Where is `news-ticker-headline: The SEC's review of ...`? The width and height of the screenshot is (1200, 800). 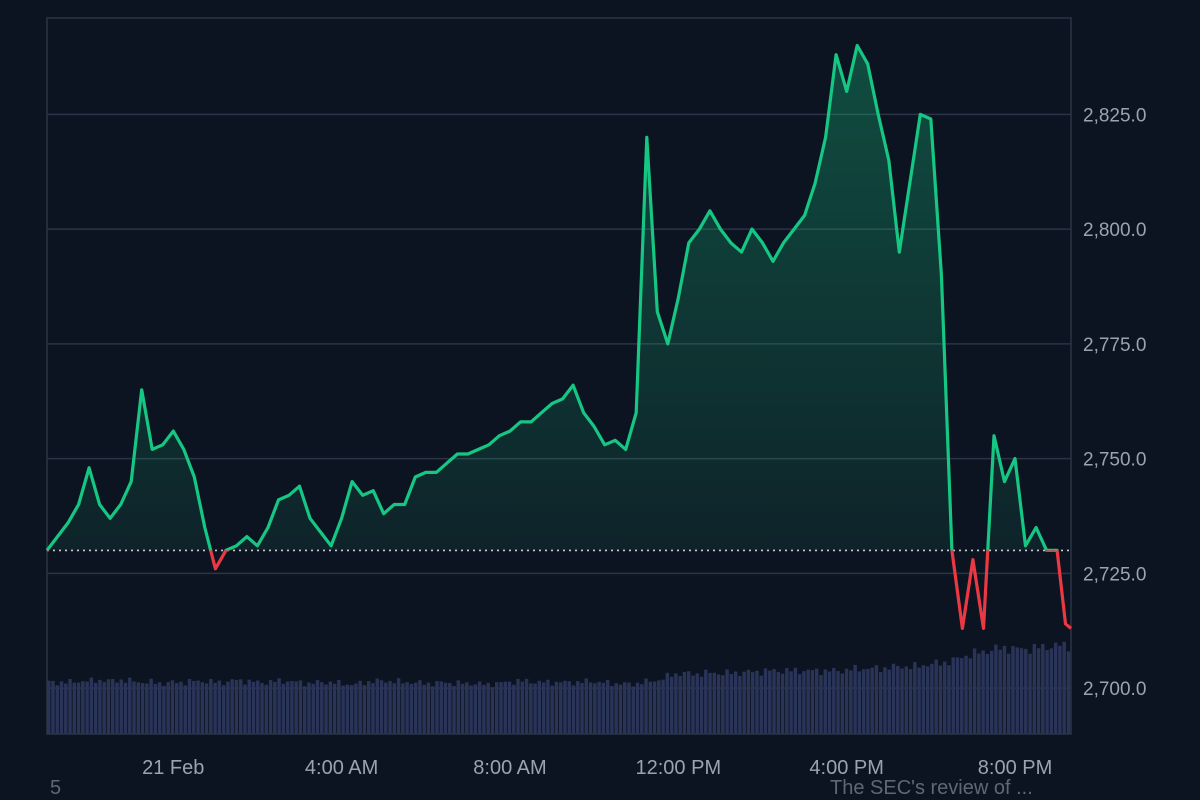 news-ticker-headline: The SEC's review of ... is located at coordinates (931, 788).